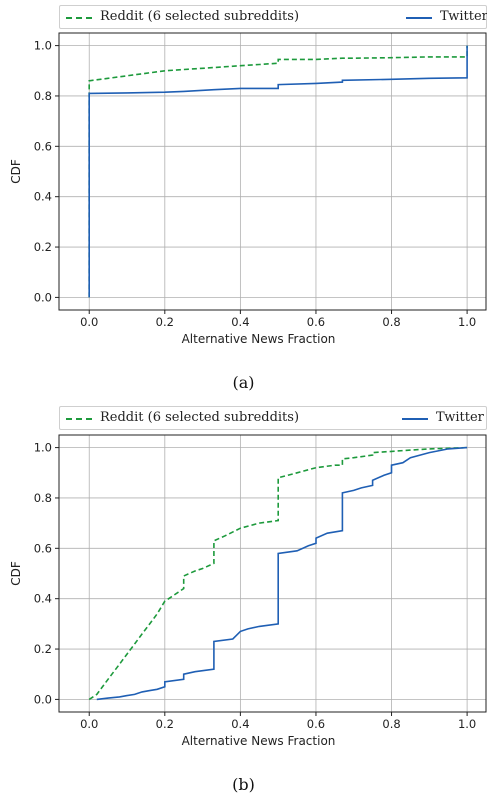  Describe the element at coordinates (79, 419) in the screenshot. I see `legend-b-reddit-swatch` at that location.